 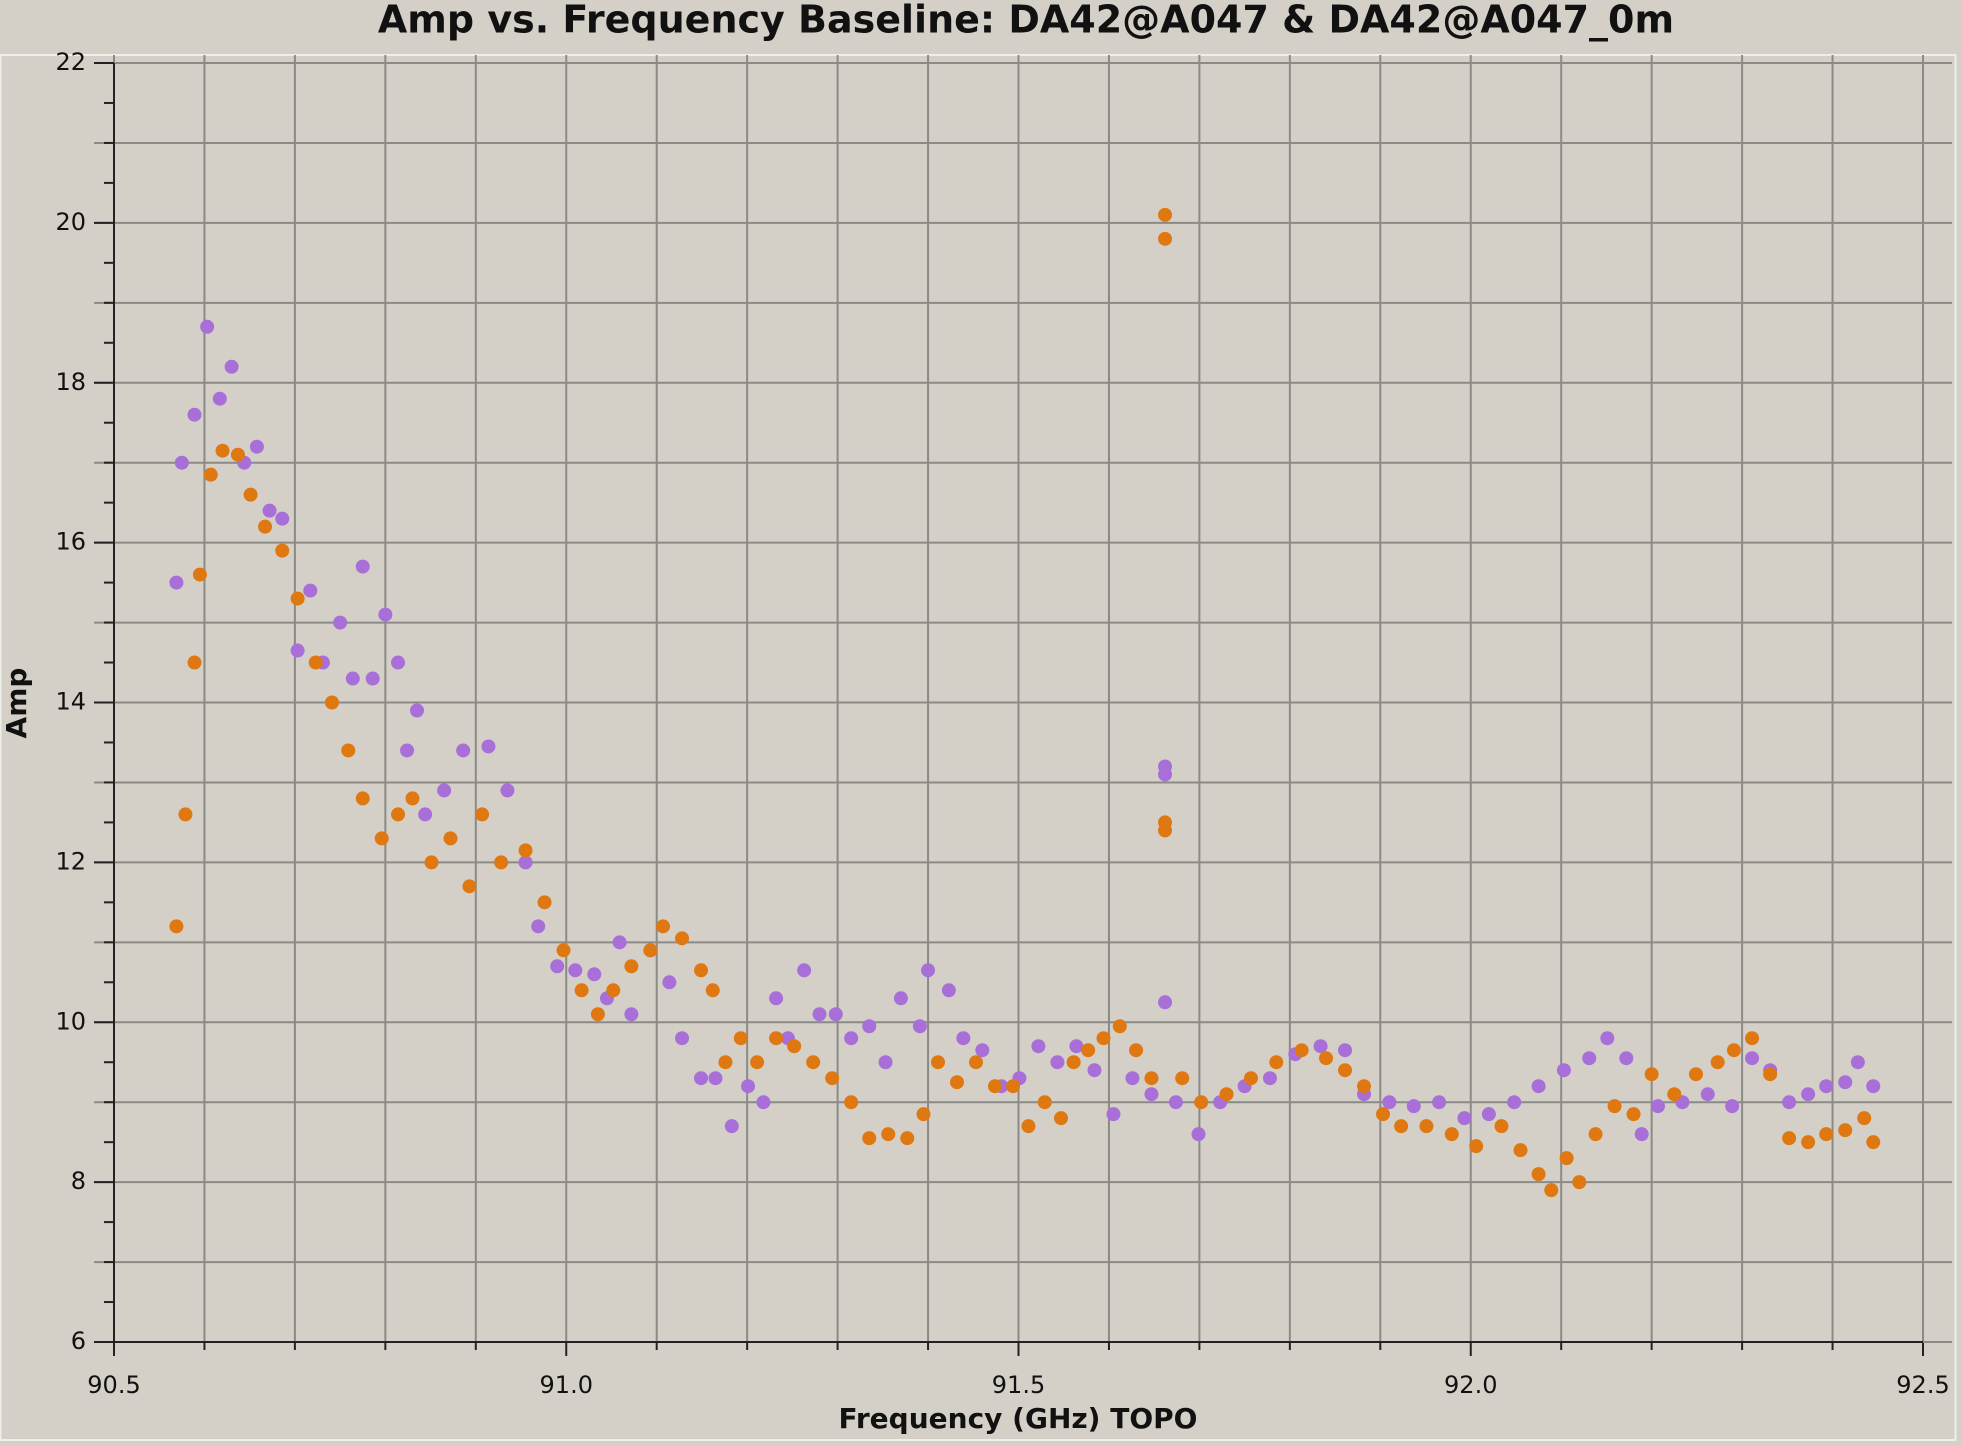 I want to click on y-tick-label: 20, so click(x=70, y=222).